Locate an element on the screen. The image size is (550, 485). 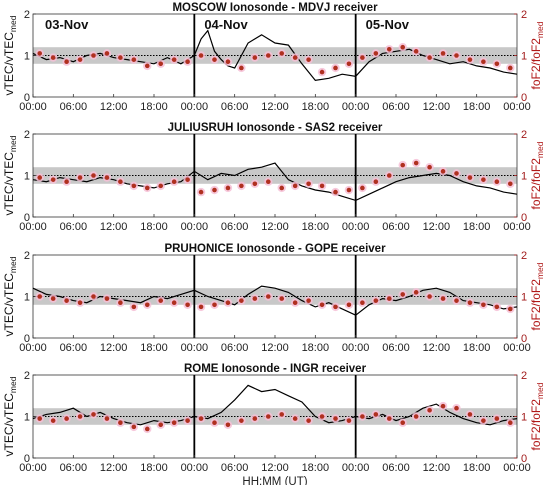
chart-title: ROME Ionosonde - INGR receiver is located at coordinates (275, 369).